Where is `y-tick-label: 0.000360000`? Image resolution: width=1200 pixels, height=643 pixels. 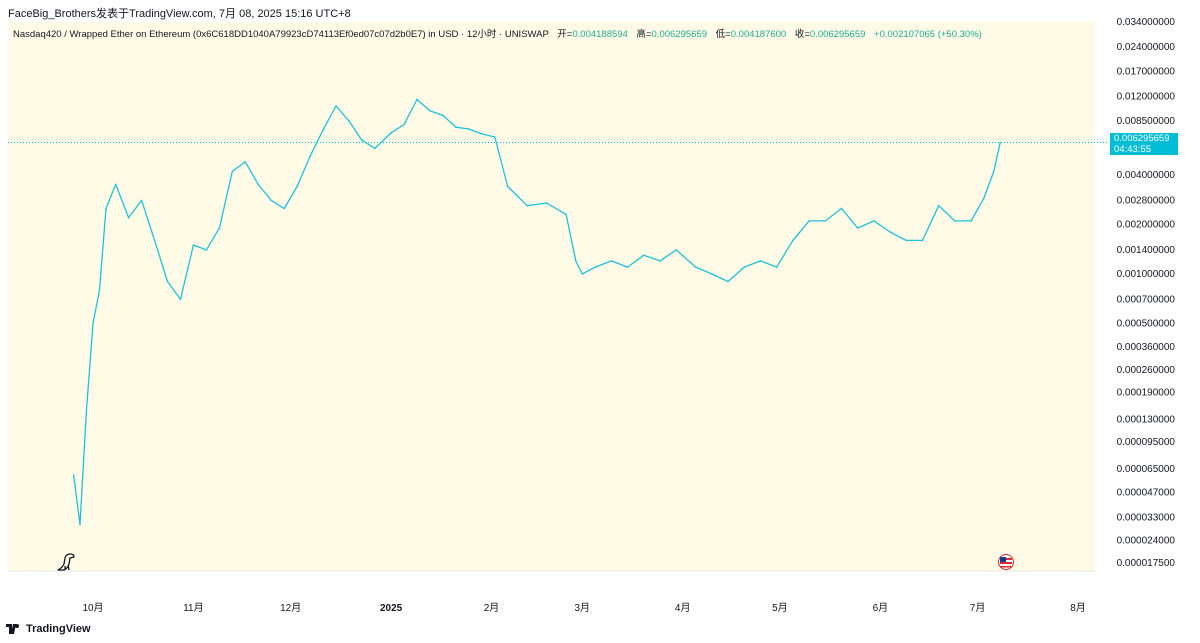 y-tick-label: 0.000360000 is located at coordinates (1146, 347).